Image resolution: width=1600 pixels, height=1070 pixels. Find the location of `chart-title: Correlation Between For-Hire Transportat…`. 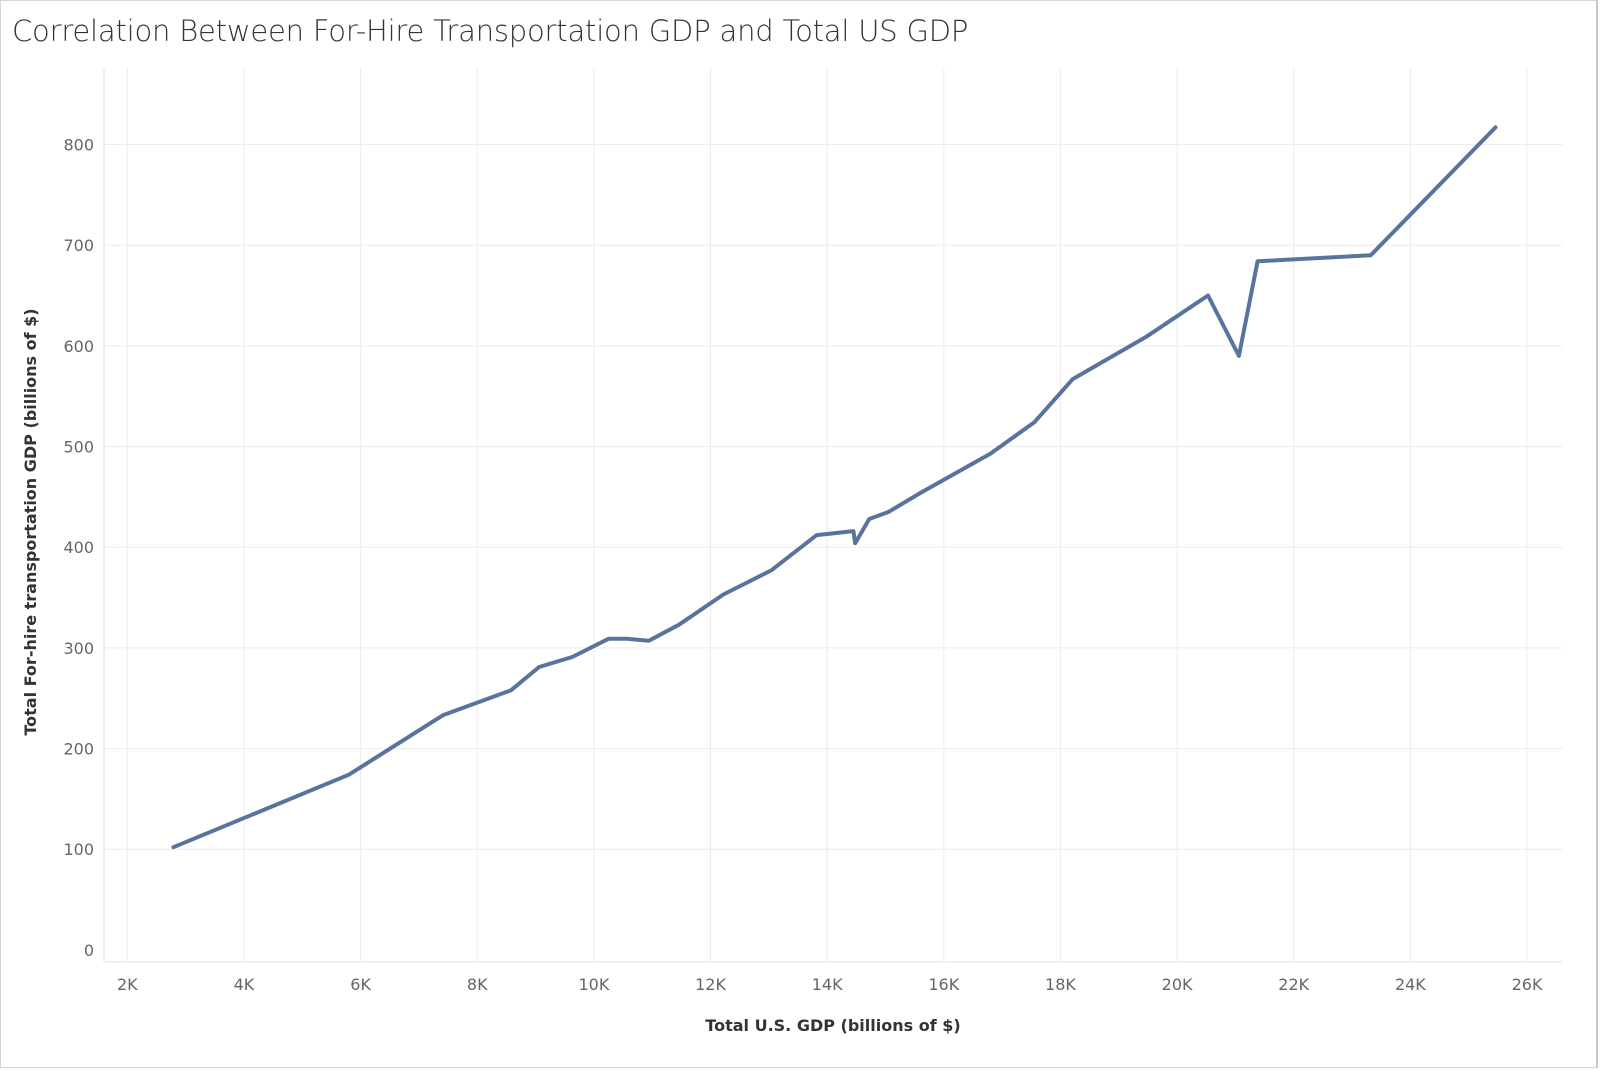

chart-title: Correlation Between For-Hire Transportat… is located at coordinates (490, 31).